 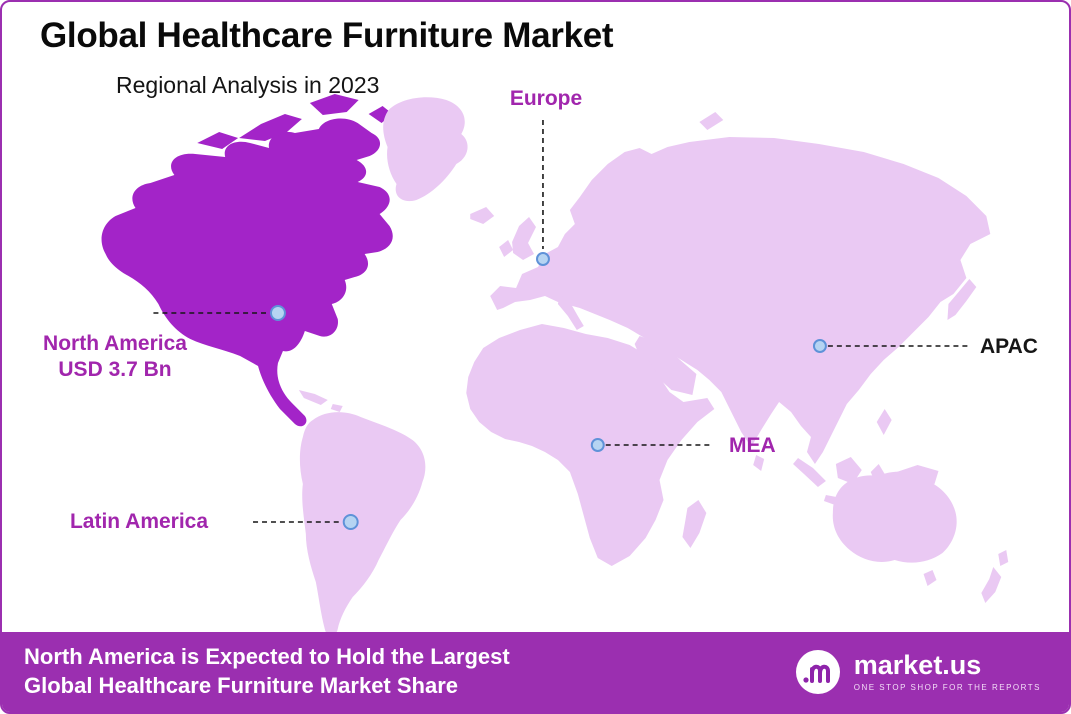 What do you see at coordinates (570, 312) in the screenshot?
I see `region-italy` at bounding box center [570, 312].